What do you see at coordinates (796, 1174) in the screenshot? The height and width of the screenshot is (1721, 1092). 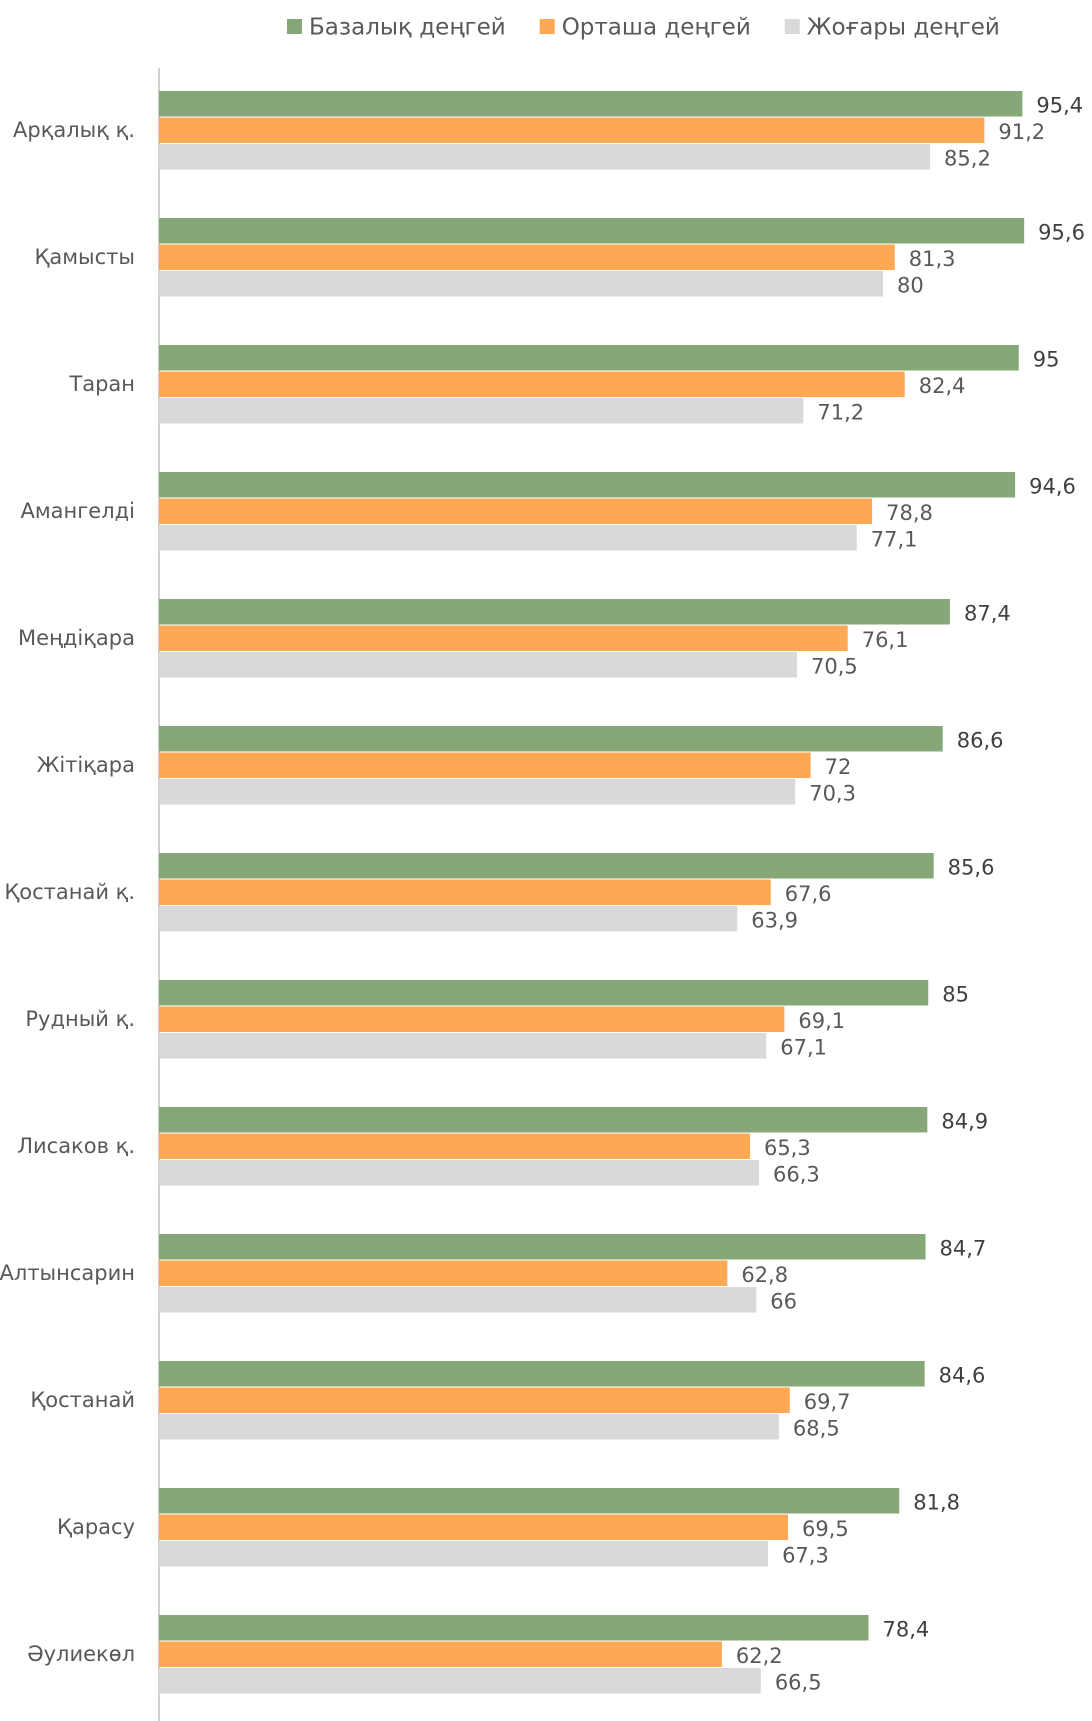 I see `value-label: 66,3` at bounding box center [796, 1174].